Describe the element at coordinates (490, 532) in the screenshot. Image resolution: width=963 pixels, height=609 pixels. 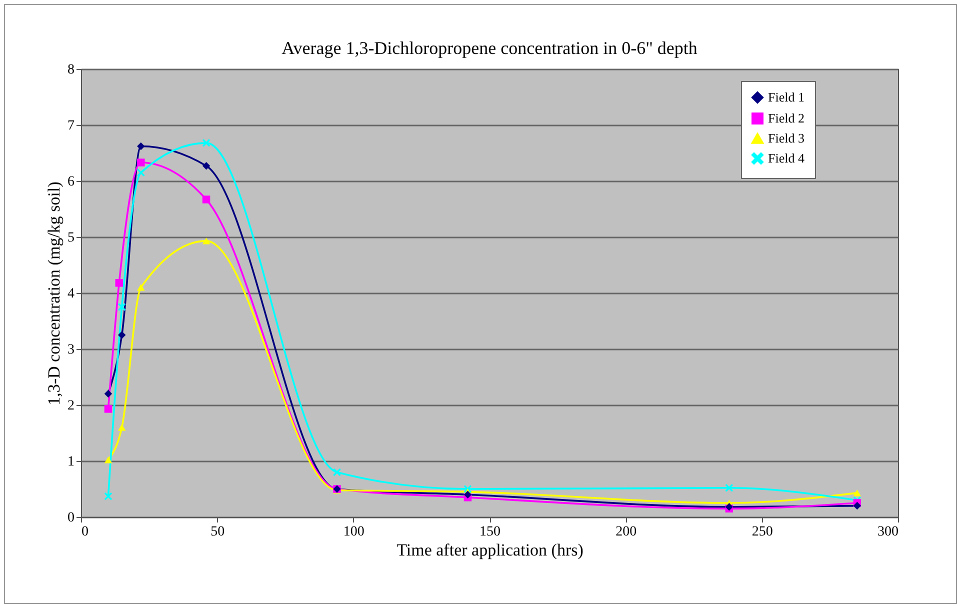
I see `x-tick-label: 150` at that location.